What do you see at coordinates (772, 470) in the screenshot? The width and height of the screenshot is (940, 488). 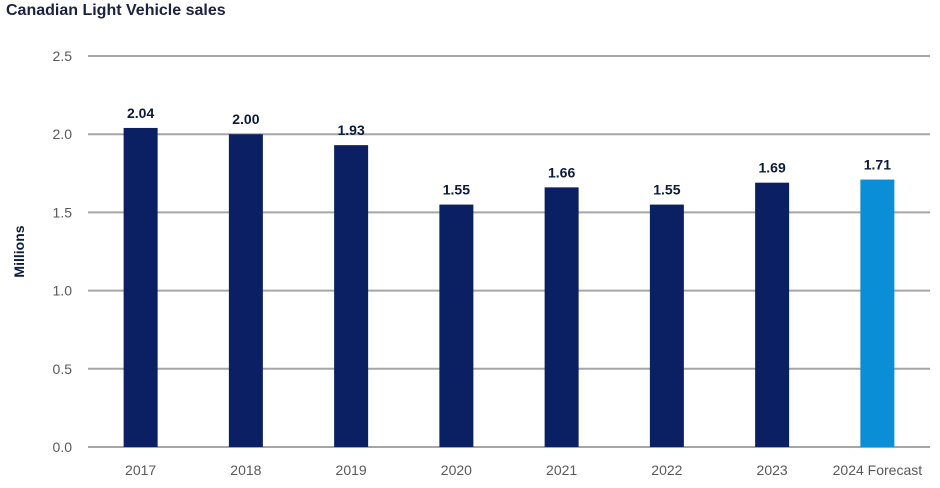 I see `x-tick-label: 2023` at bounding box center [772, 470].